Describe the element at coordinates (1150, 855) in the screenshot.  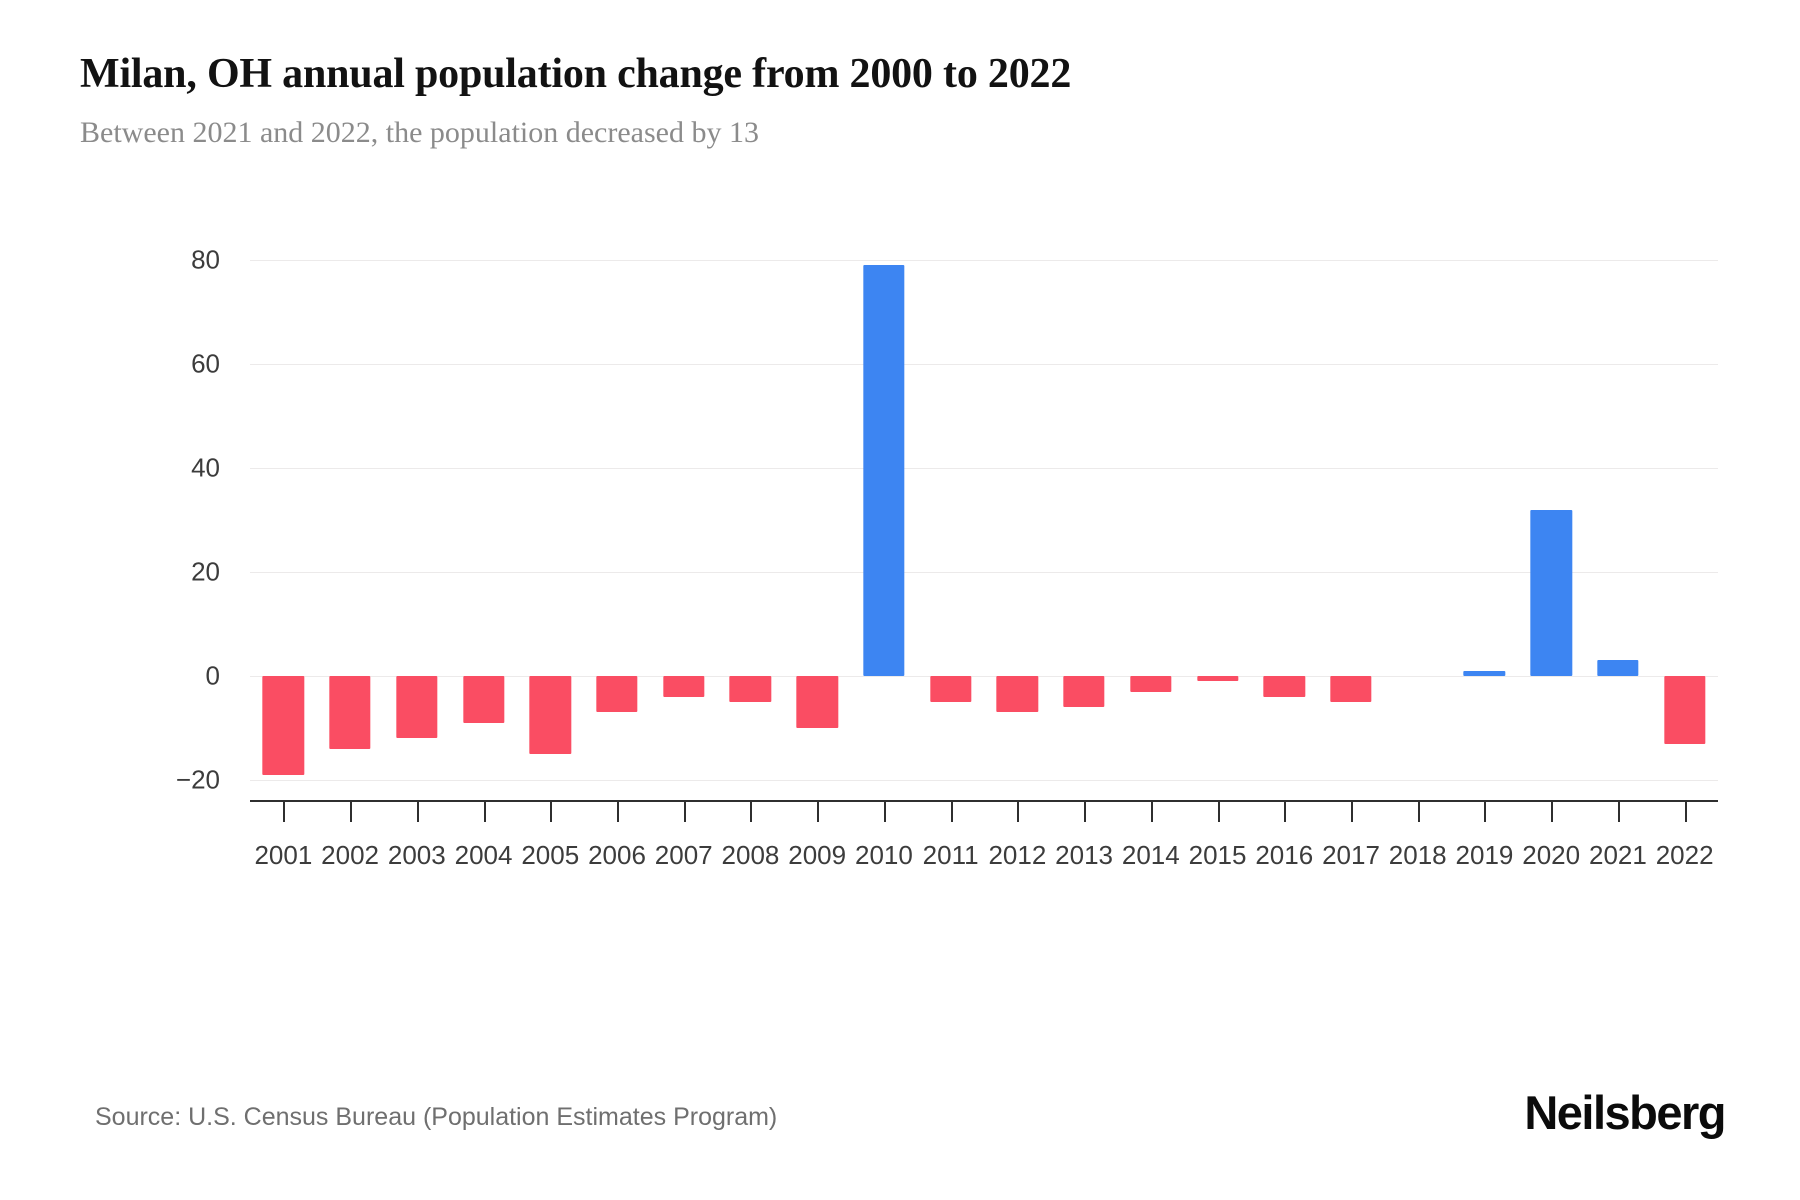
I see `x-axis-tick-label: 2014` at that location.